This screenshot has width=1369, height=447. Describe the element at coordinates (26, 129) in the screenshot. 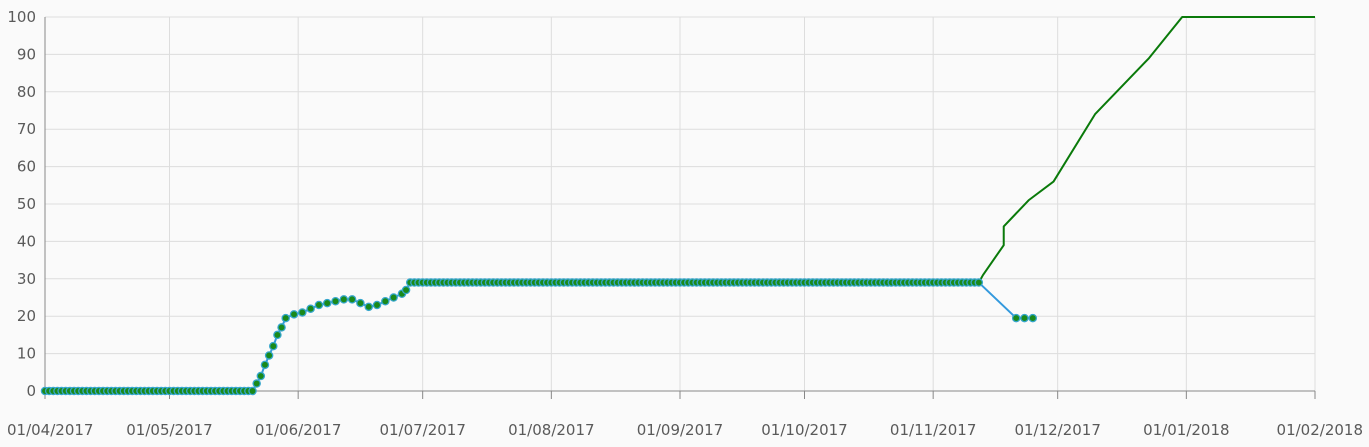

I see `y-tick-label: 70` at that location.